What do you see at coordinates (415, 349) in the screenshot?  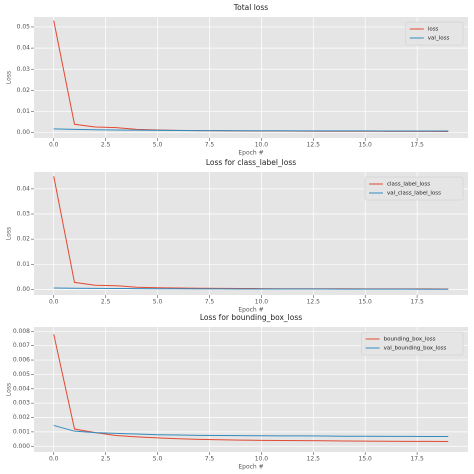 I see `legend-label: val_bounding_box_loss` at bounding box center [415, 349].